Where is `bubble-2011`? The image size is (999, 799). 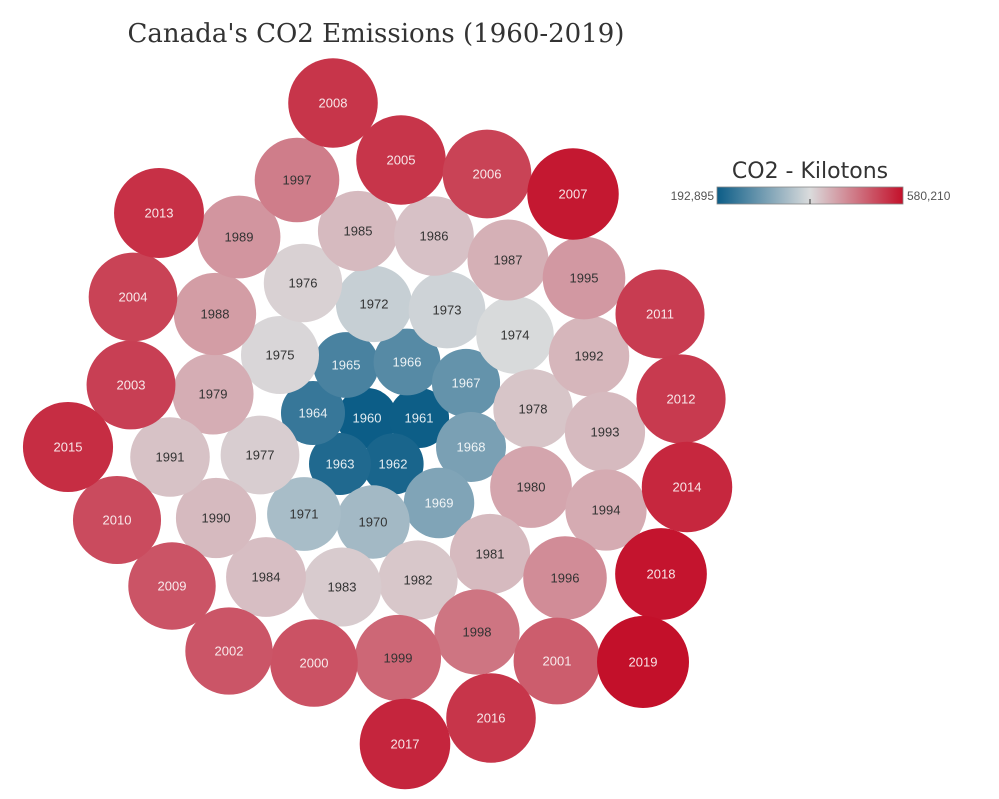 bubble-2011 is located at coordinates (660, 314).